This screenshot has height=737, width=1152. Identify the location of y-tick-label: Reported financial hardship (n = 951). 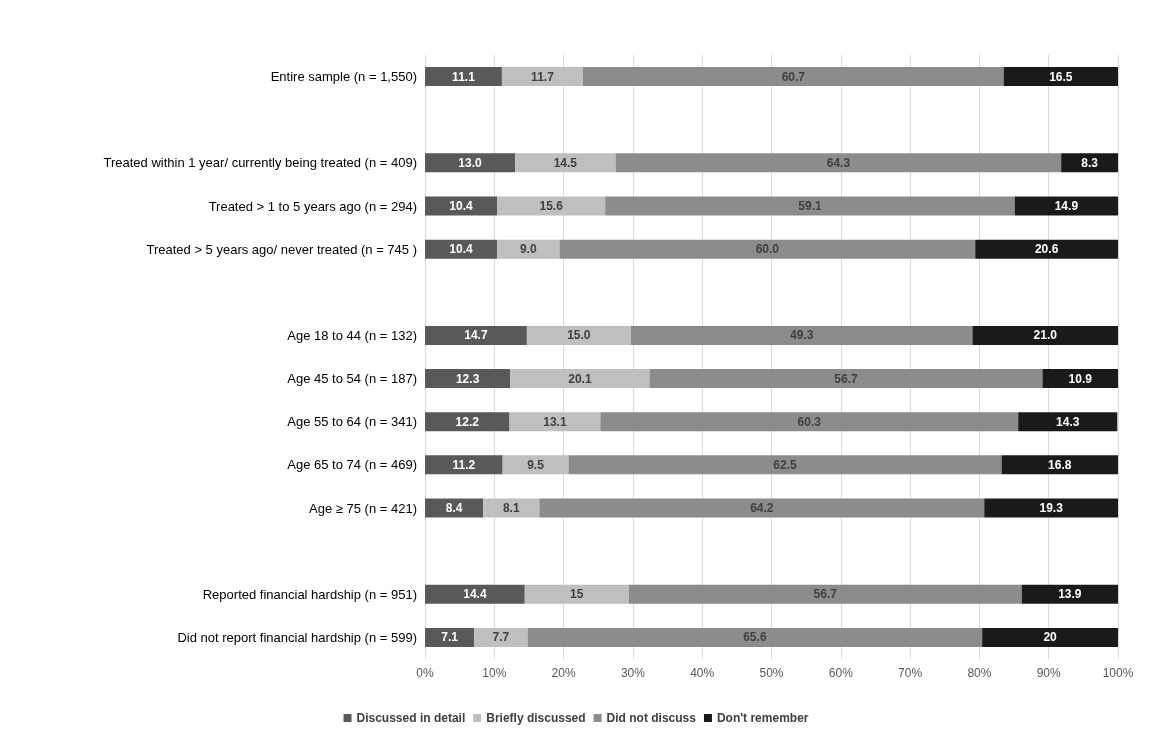
(309, 594).